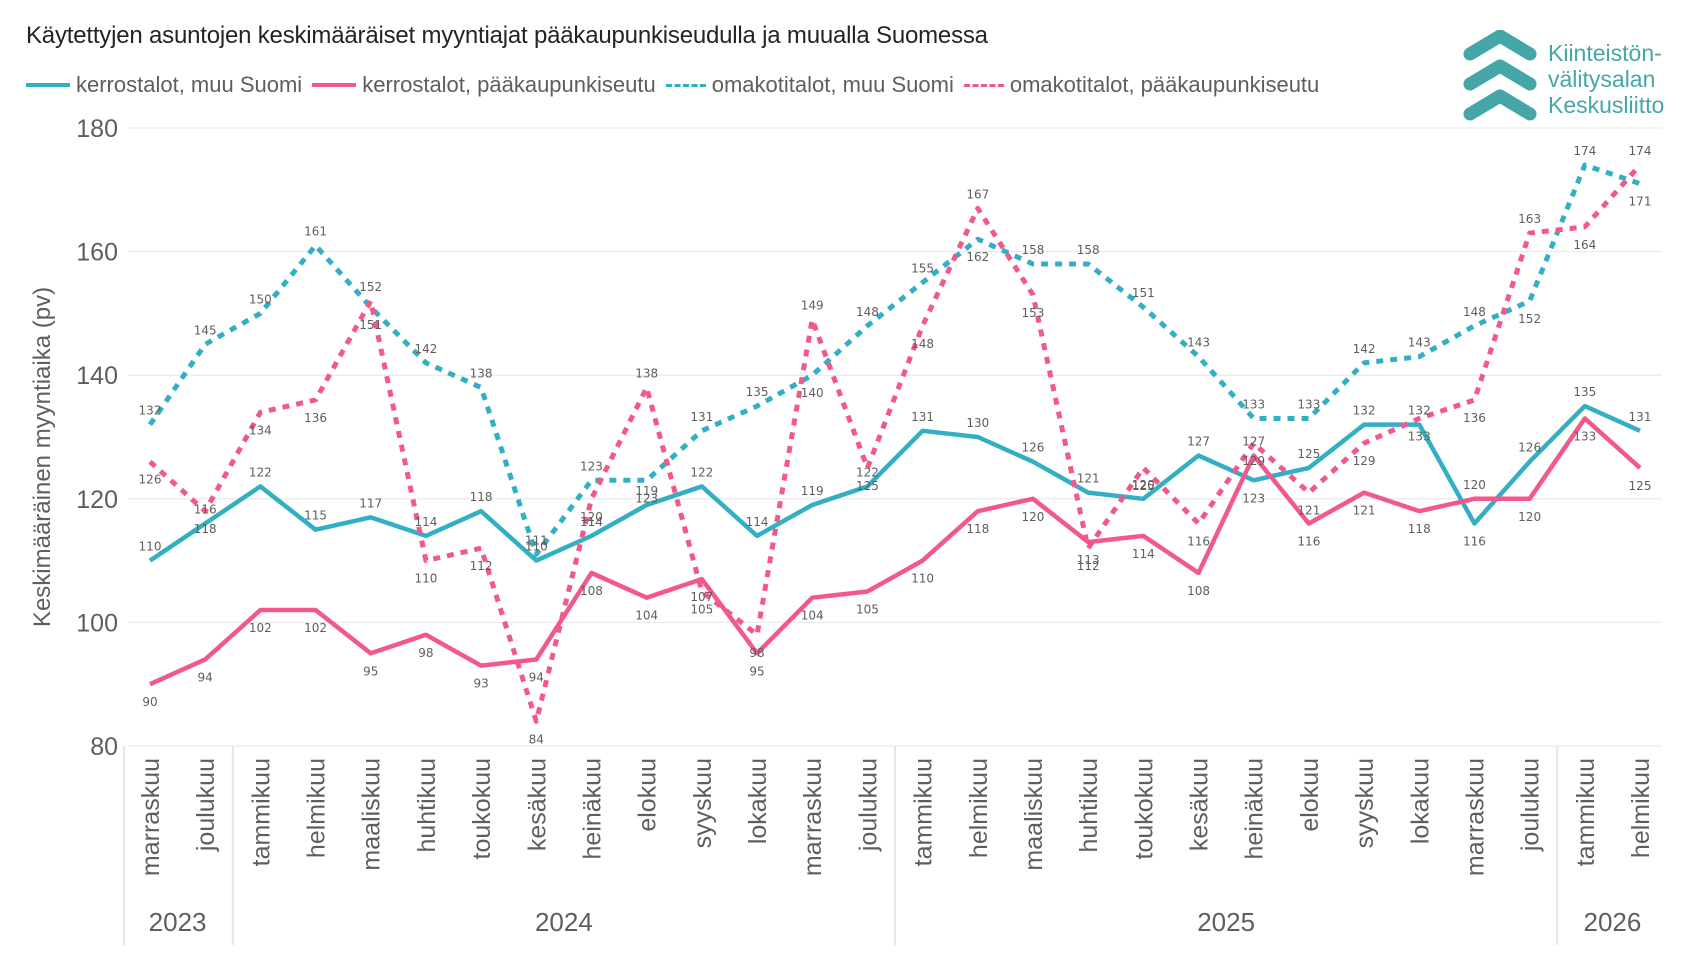 The width and height of the screenshot is (1686, 964). Describe the element at coordinates (646, 374) in the screenshot. I see `data-label: 138` at that location.